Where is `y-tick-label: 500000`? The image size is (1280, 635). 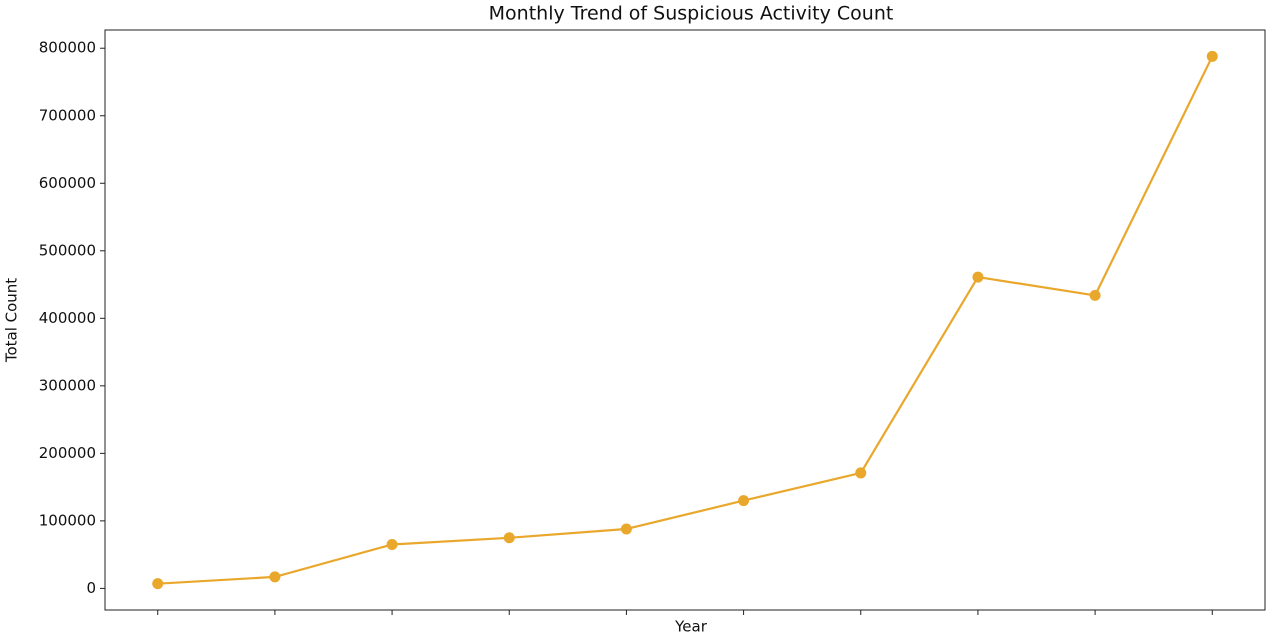 y-tick-label: 500000 is located at coordinates (67, 250).